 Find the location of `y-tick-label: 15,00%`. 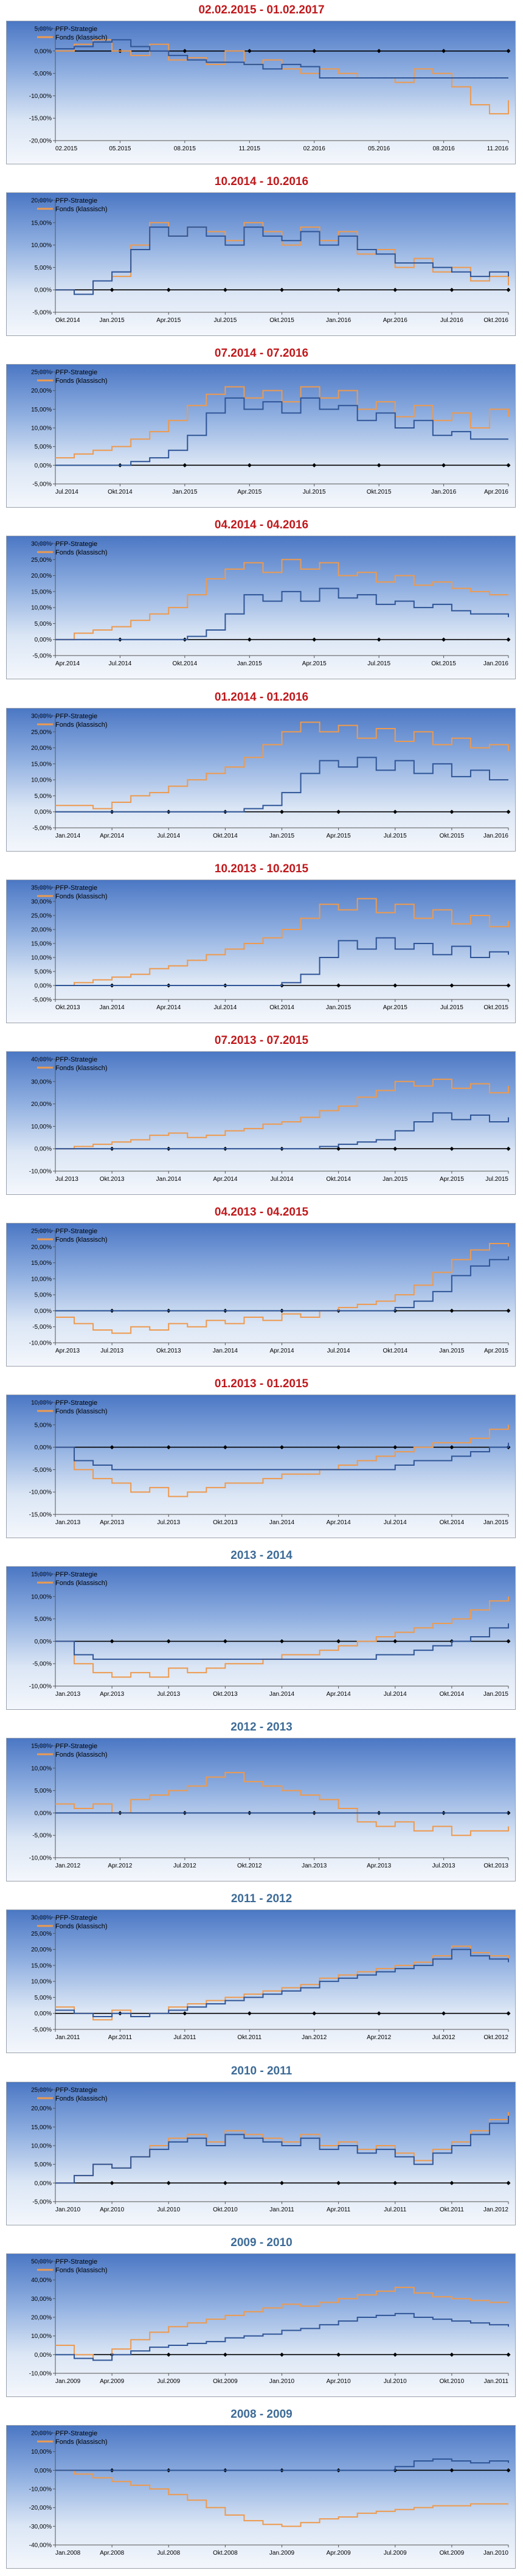

y-tick-label: 15,00% is located at coordinates (41, 2127).